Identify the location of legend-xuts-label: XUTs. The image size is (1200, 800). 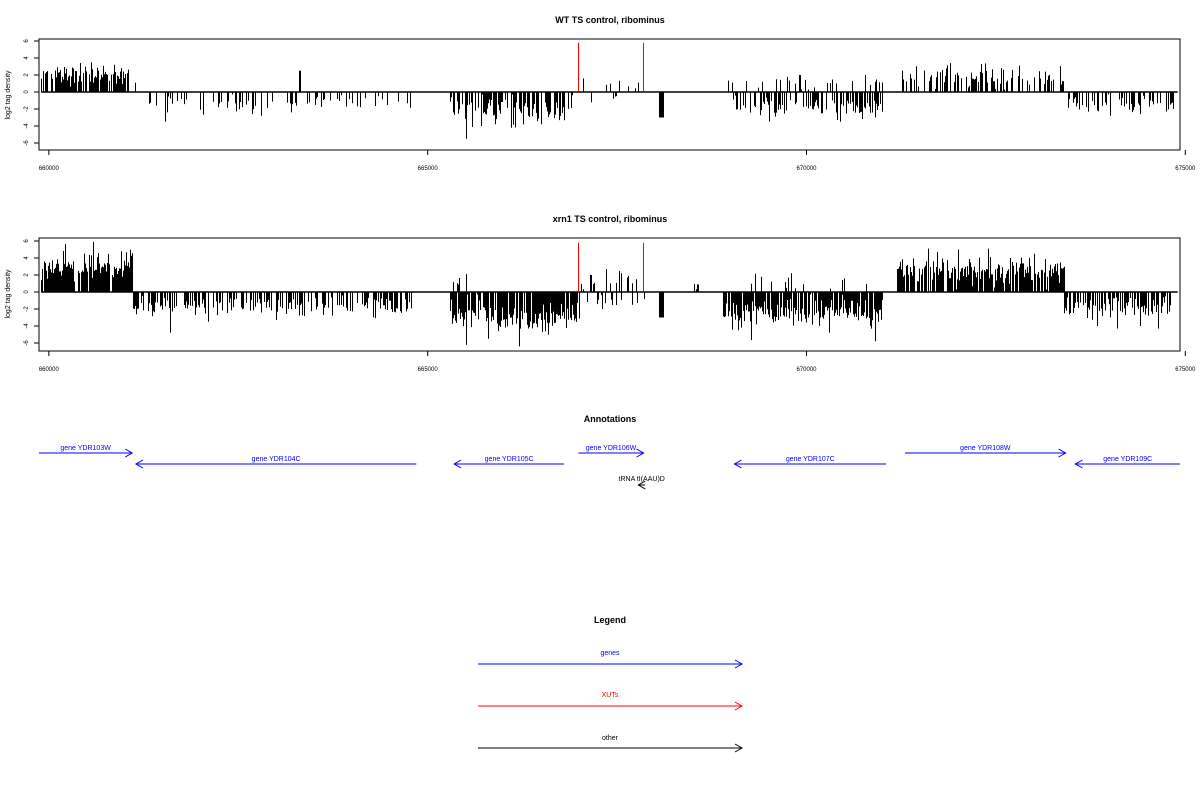
(610, 695).